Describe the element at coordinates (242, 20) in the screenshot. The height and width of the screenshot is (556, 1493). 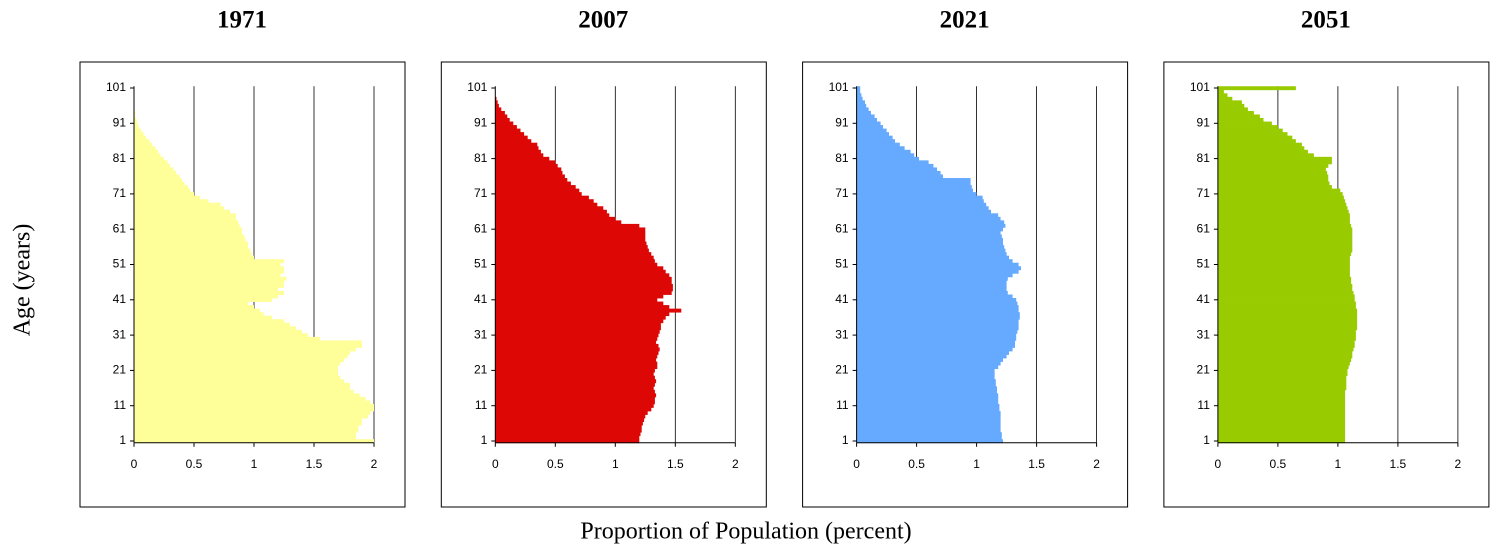
I see `chart-title: 1971` at that location.